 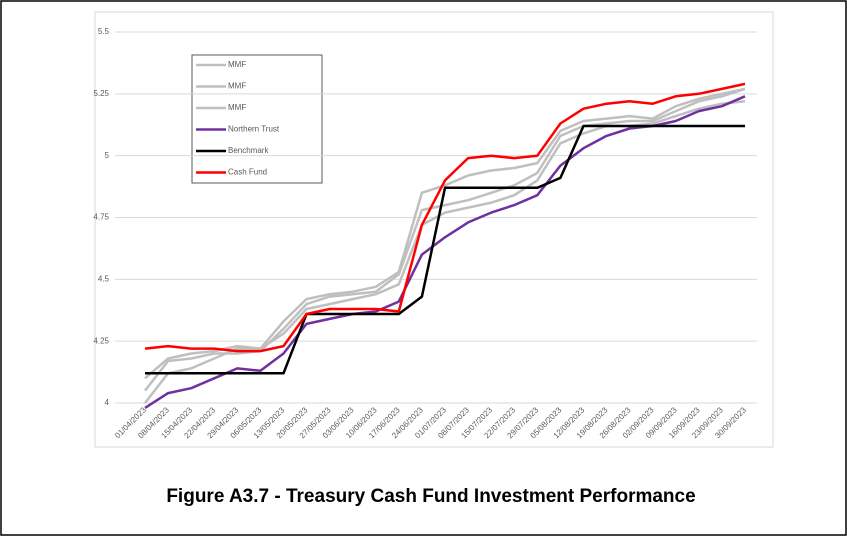 What do you see at coordinates (101, 93) in the screenshot?
I see `y-tick-label: 5.25` at bounding box center [101, 93].